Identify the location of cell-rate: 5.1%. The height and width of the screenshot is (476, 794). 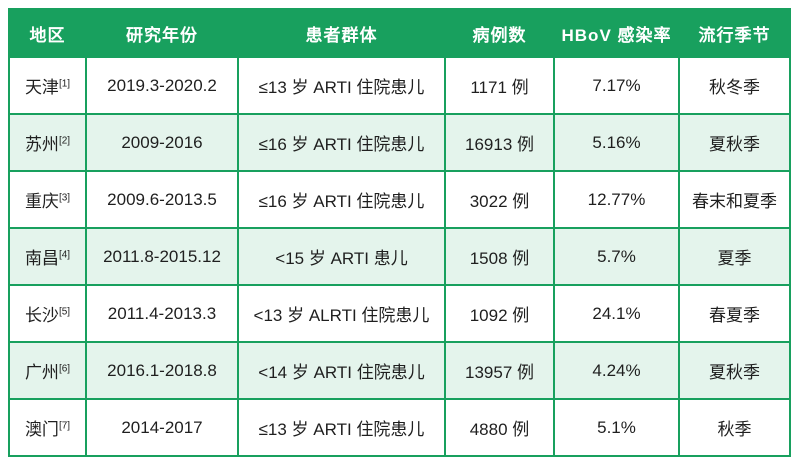
(616, 427).